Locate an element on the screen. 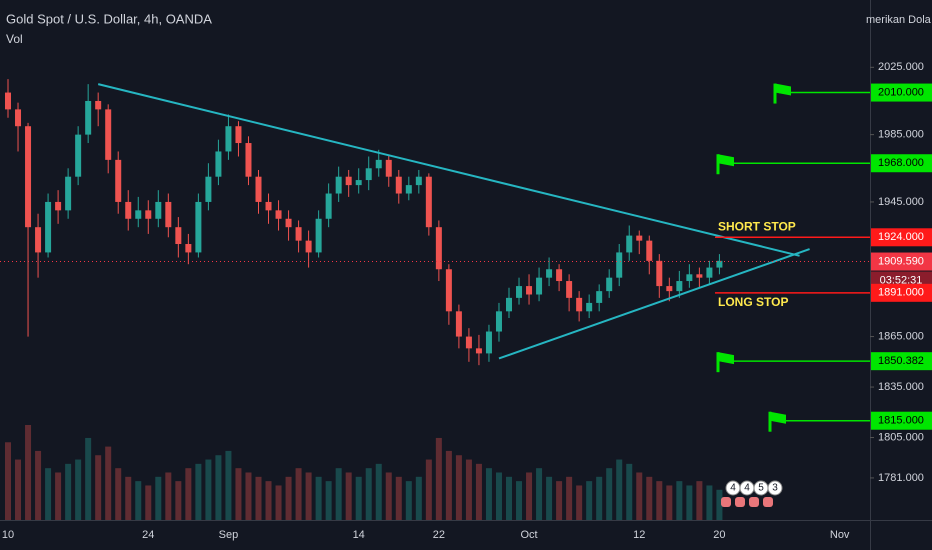 The width and height of the screenshot is (932, 550). price-label: 2010.000 is located at coordinates (901, 92).